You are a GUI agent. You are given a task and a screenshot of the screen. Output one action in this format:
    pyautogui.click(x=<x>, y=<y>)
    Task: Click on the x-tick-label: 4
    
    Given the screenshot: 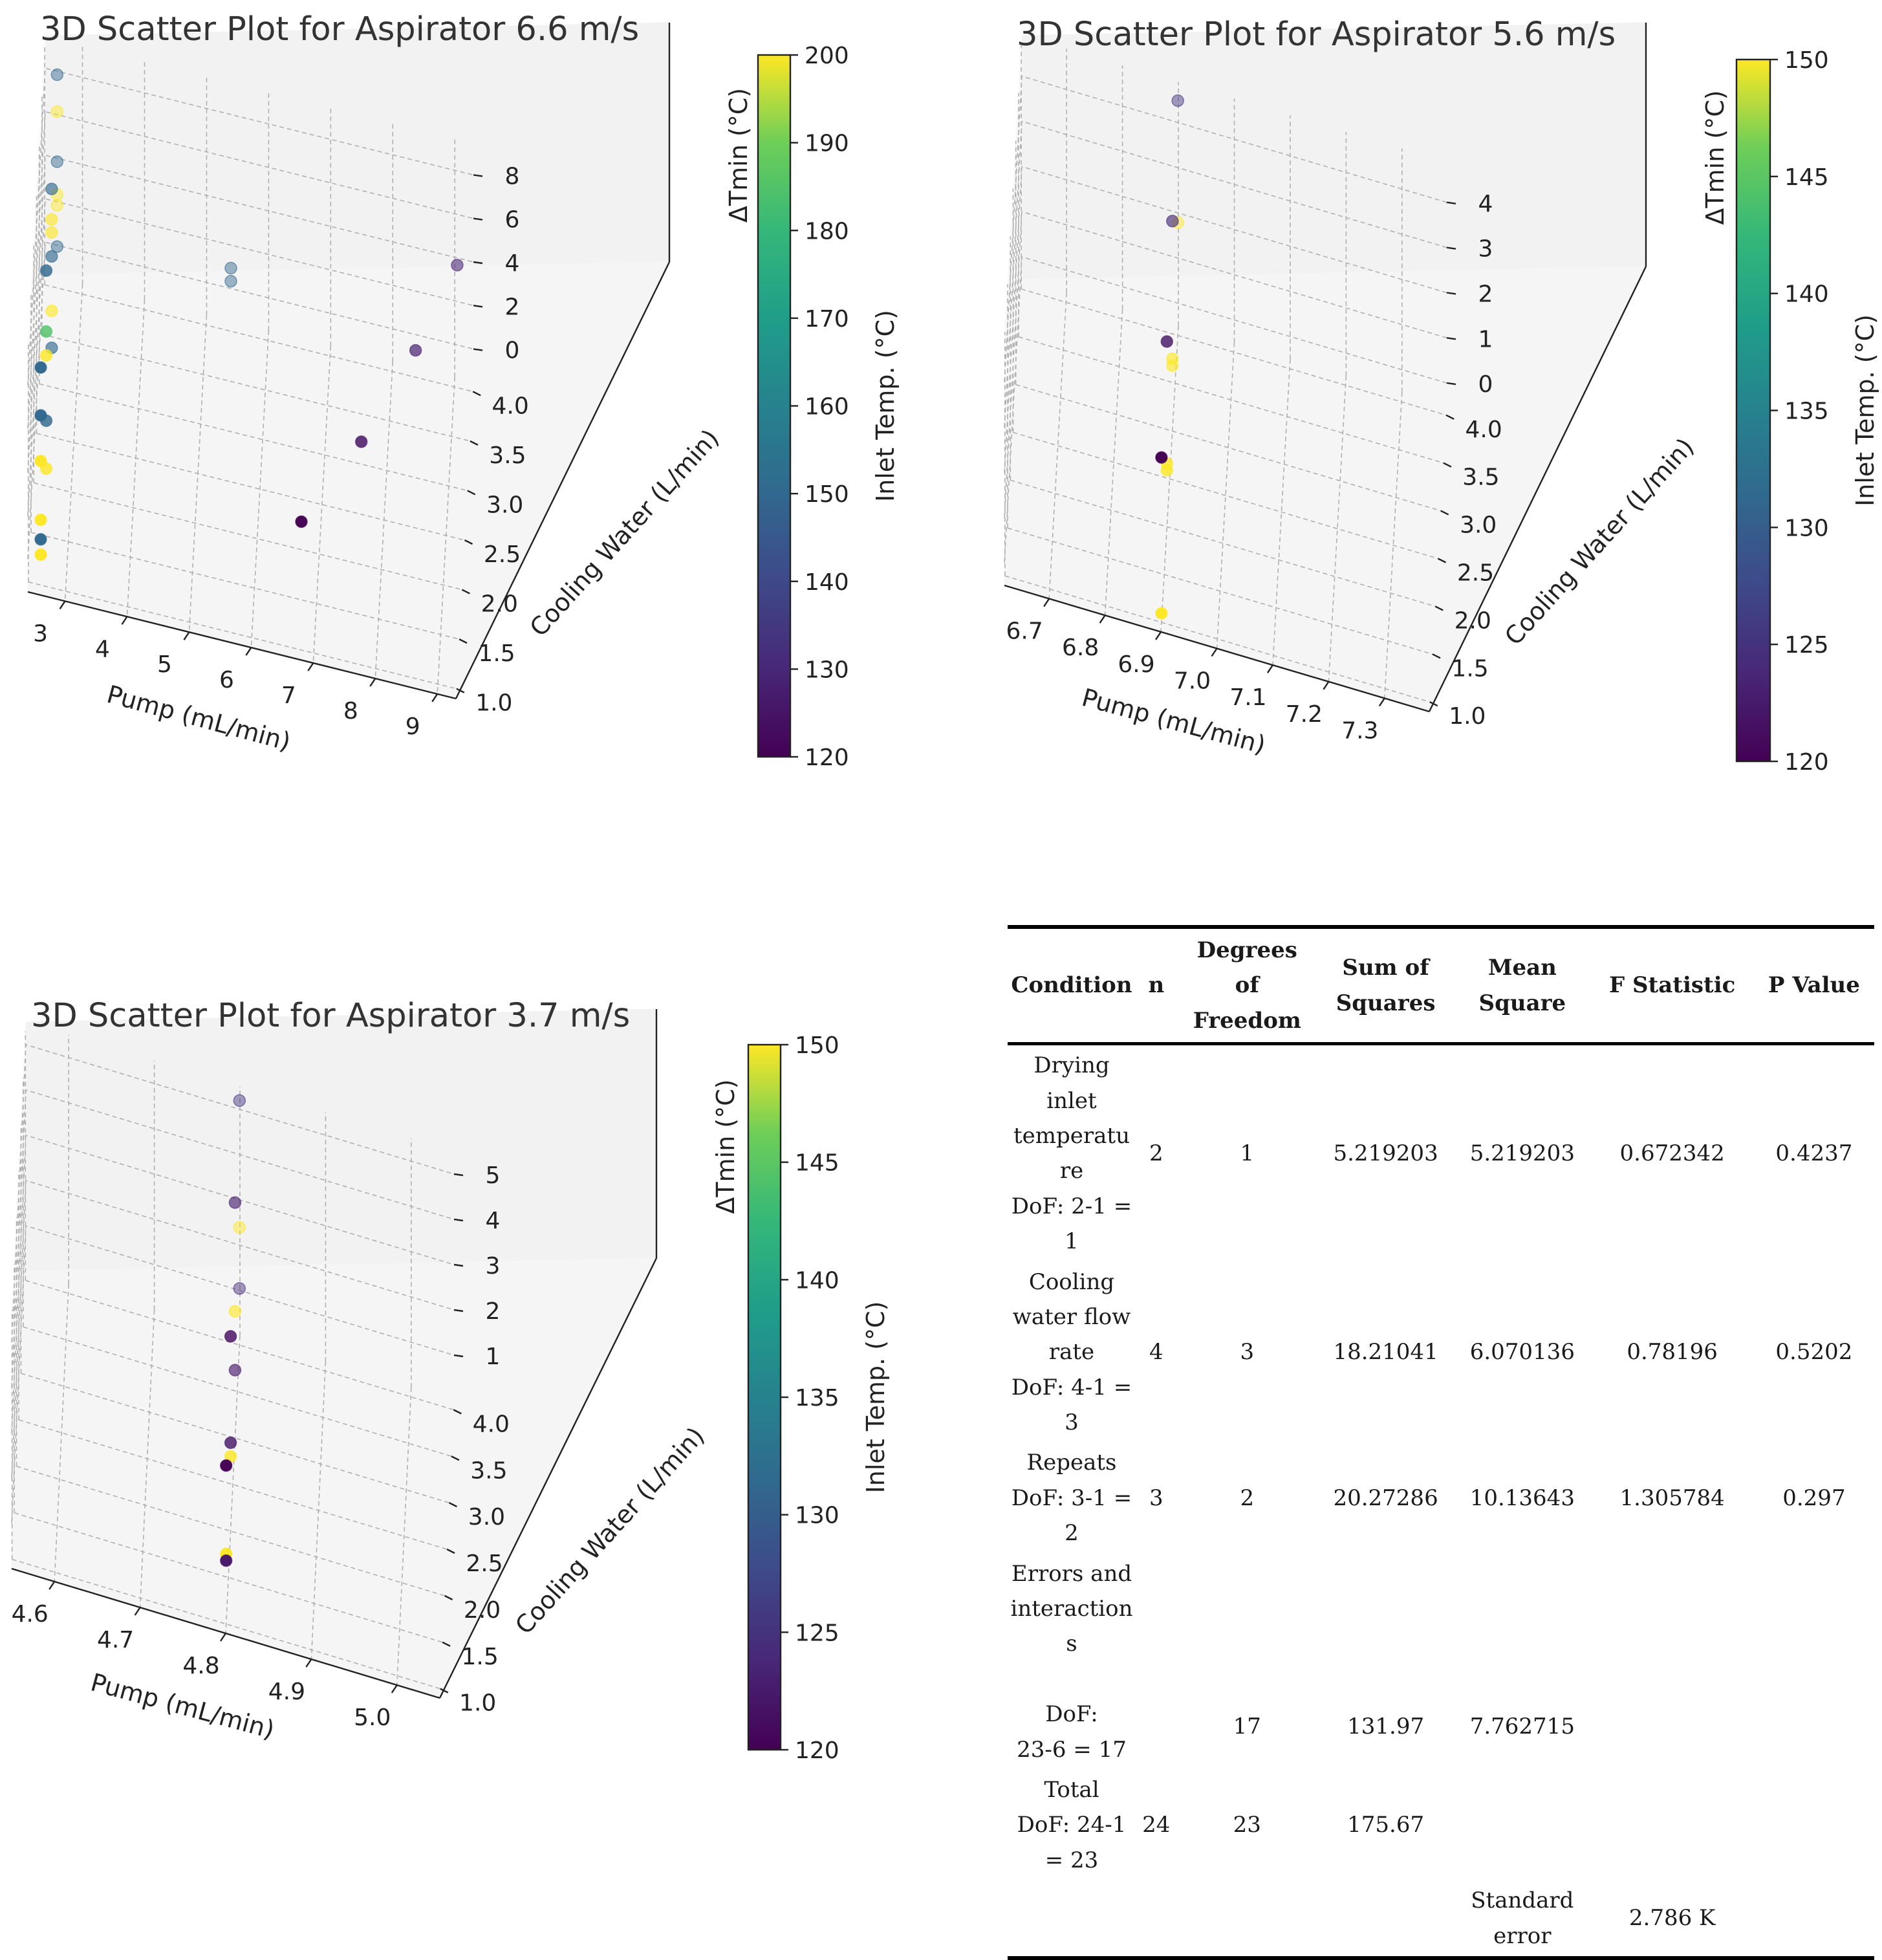 What is the action you would take?
    pyautogui.click(x=103, y=649)
    